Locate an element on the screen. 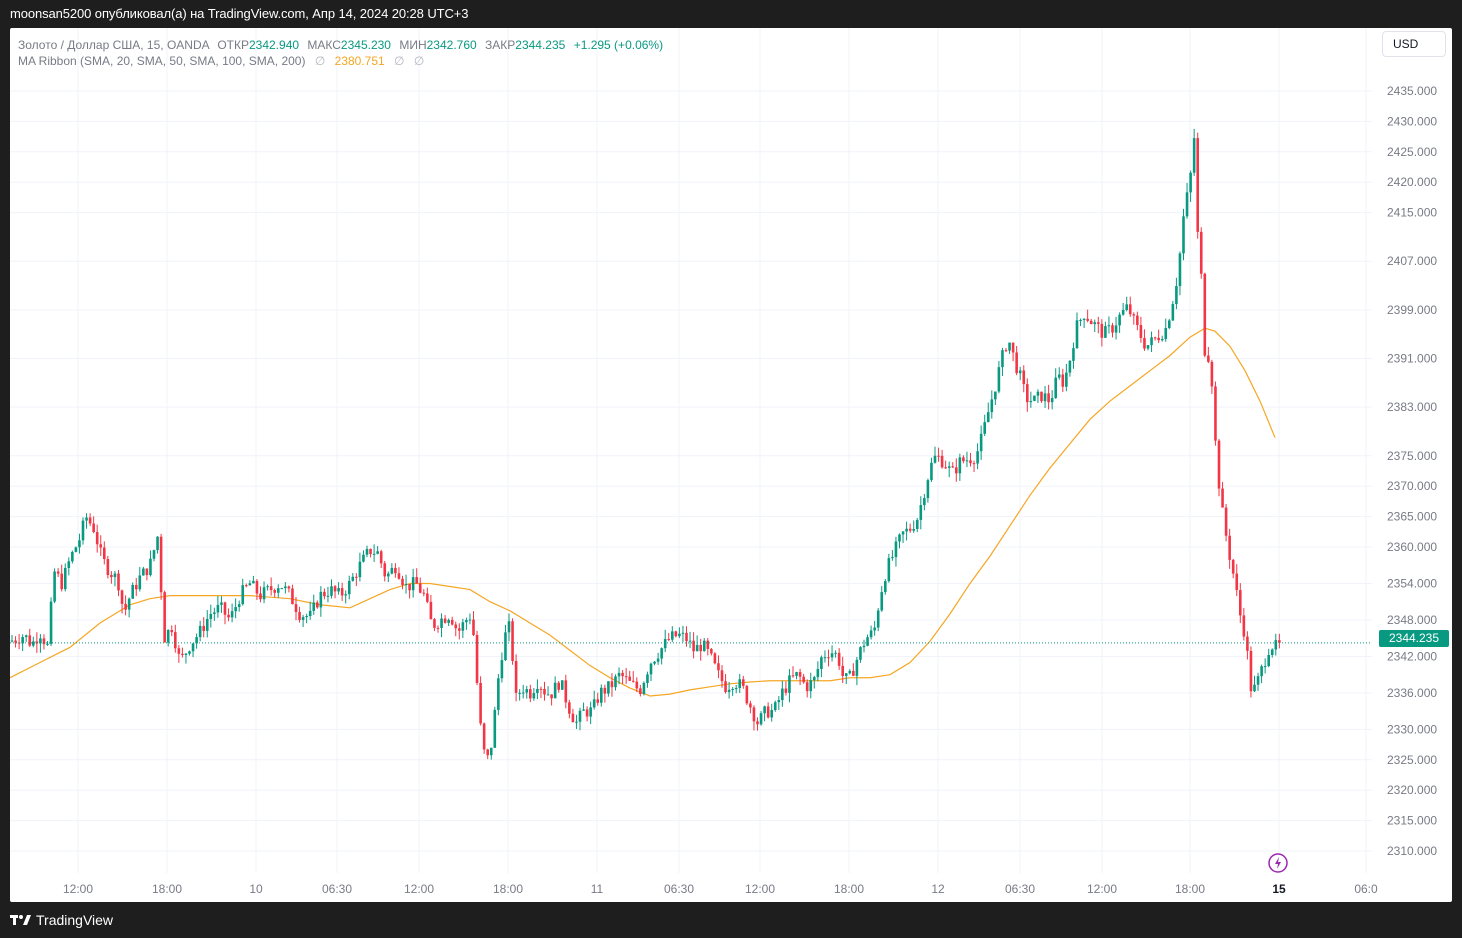 This screenshot has height=938, width=1462. ma-na-1: ∅ is located at coordinates (320, 61).